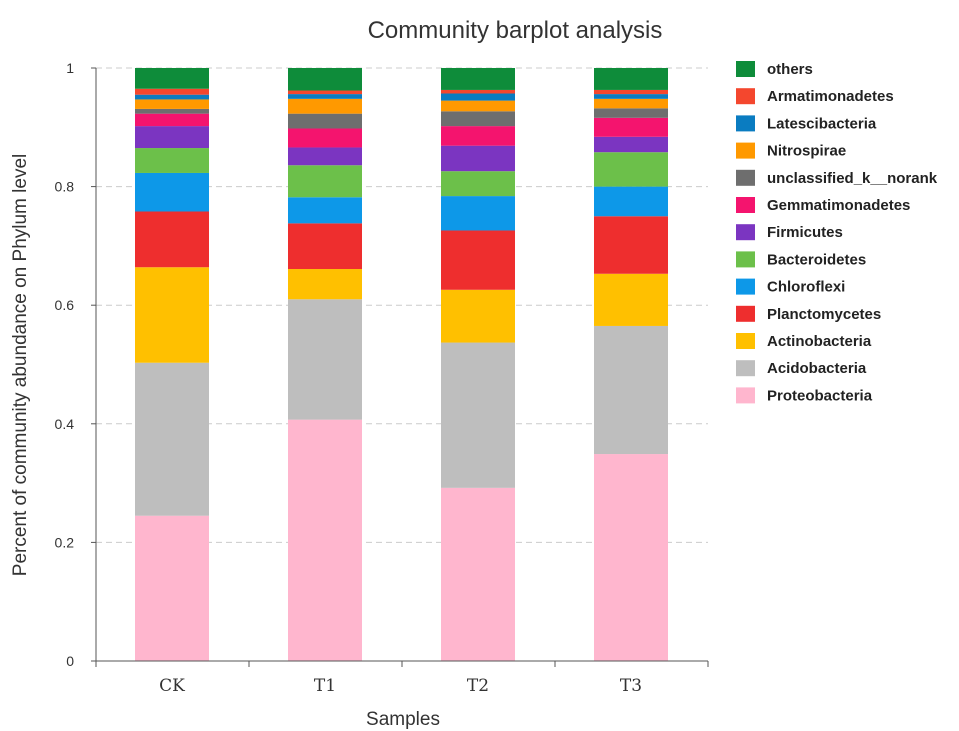  Describe the element at coordinates (838, 205) in the screenshot. I see `legend-label: Gemmatimonadetes` at that location.